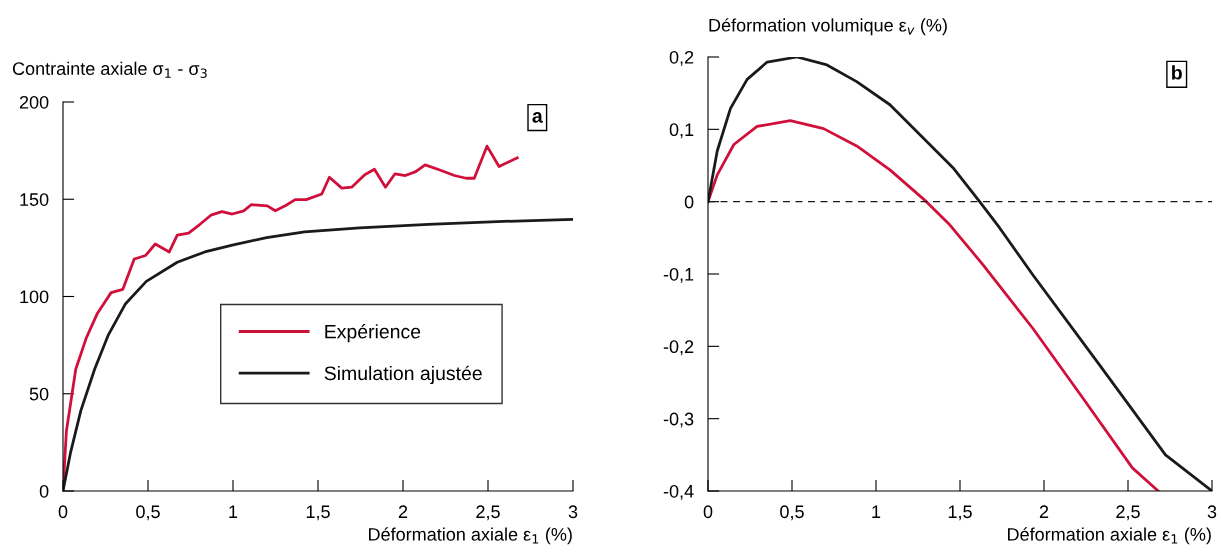  I want to click on y-tick-label: 150, so click(34, 199).